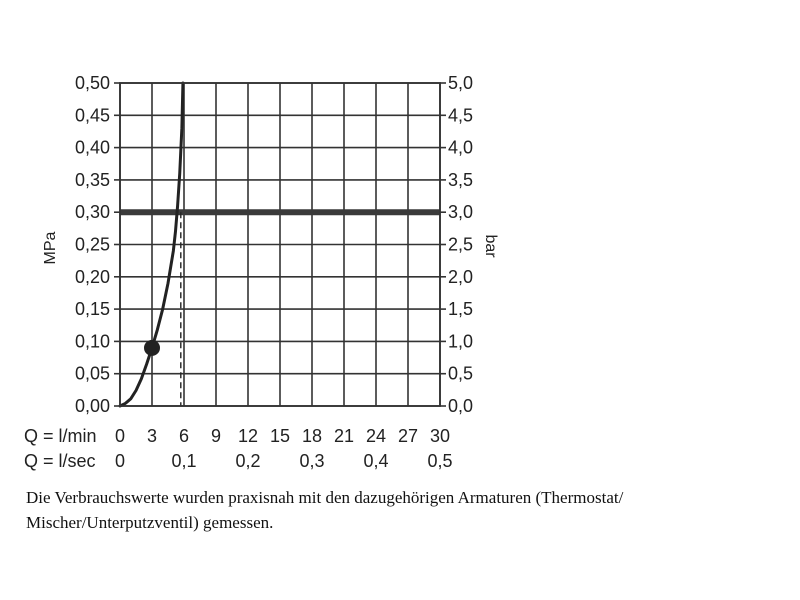 This screenshot has height=600, width=800. I want to click on y-tick-label: 0,10, so click(92, 341).